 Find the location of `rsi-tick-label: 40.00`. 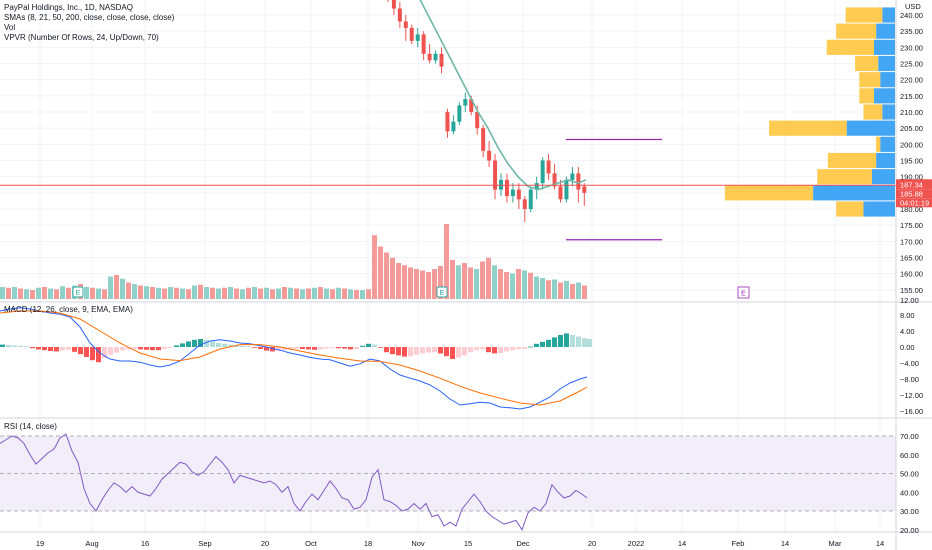

rsi-tick-label: 40.00 is located at coordinates (909, 492).